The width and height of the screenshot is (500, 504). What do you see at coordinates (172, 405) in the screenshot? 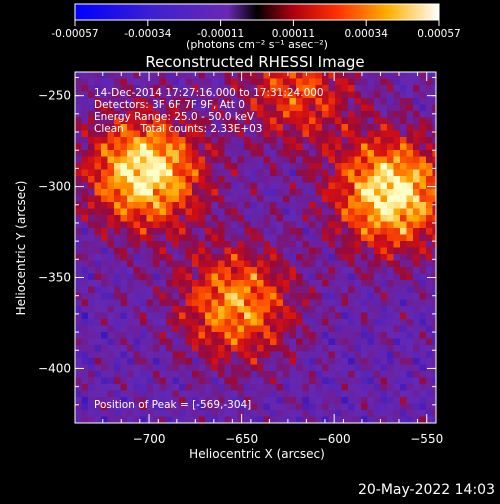
I see `peak-position-label: Position of Peak = [-569,-304]` at bounding box center [172, 405].